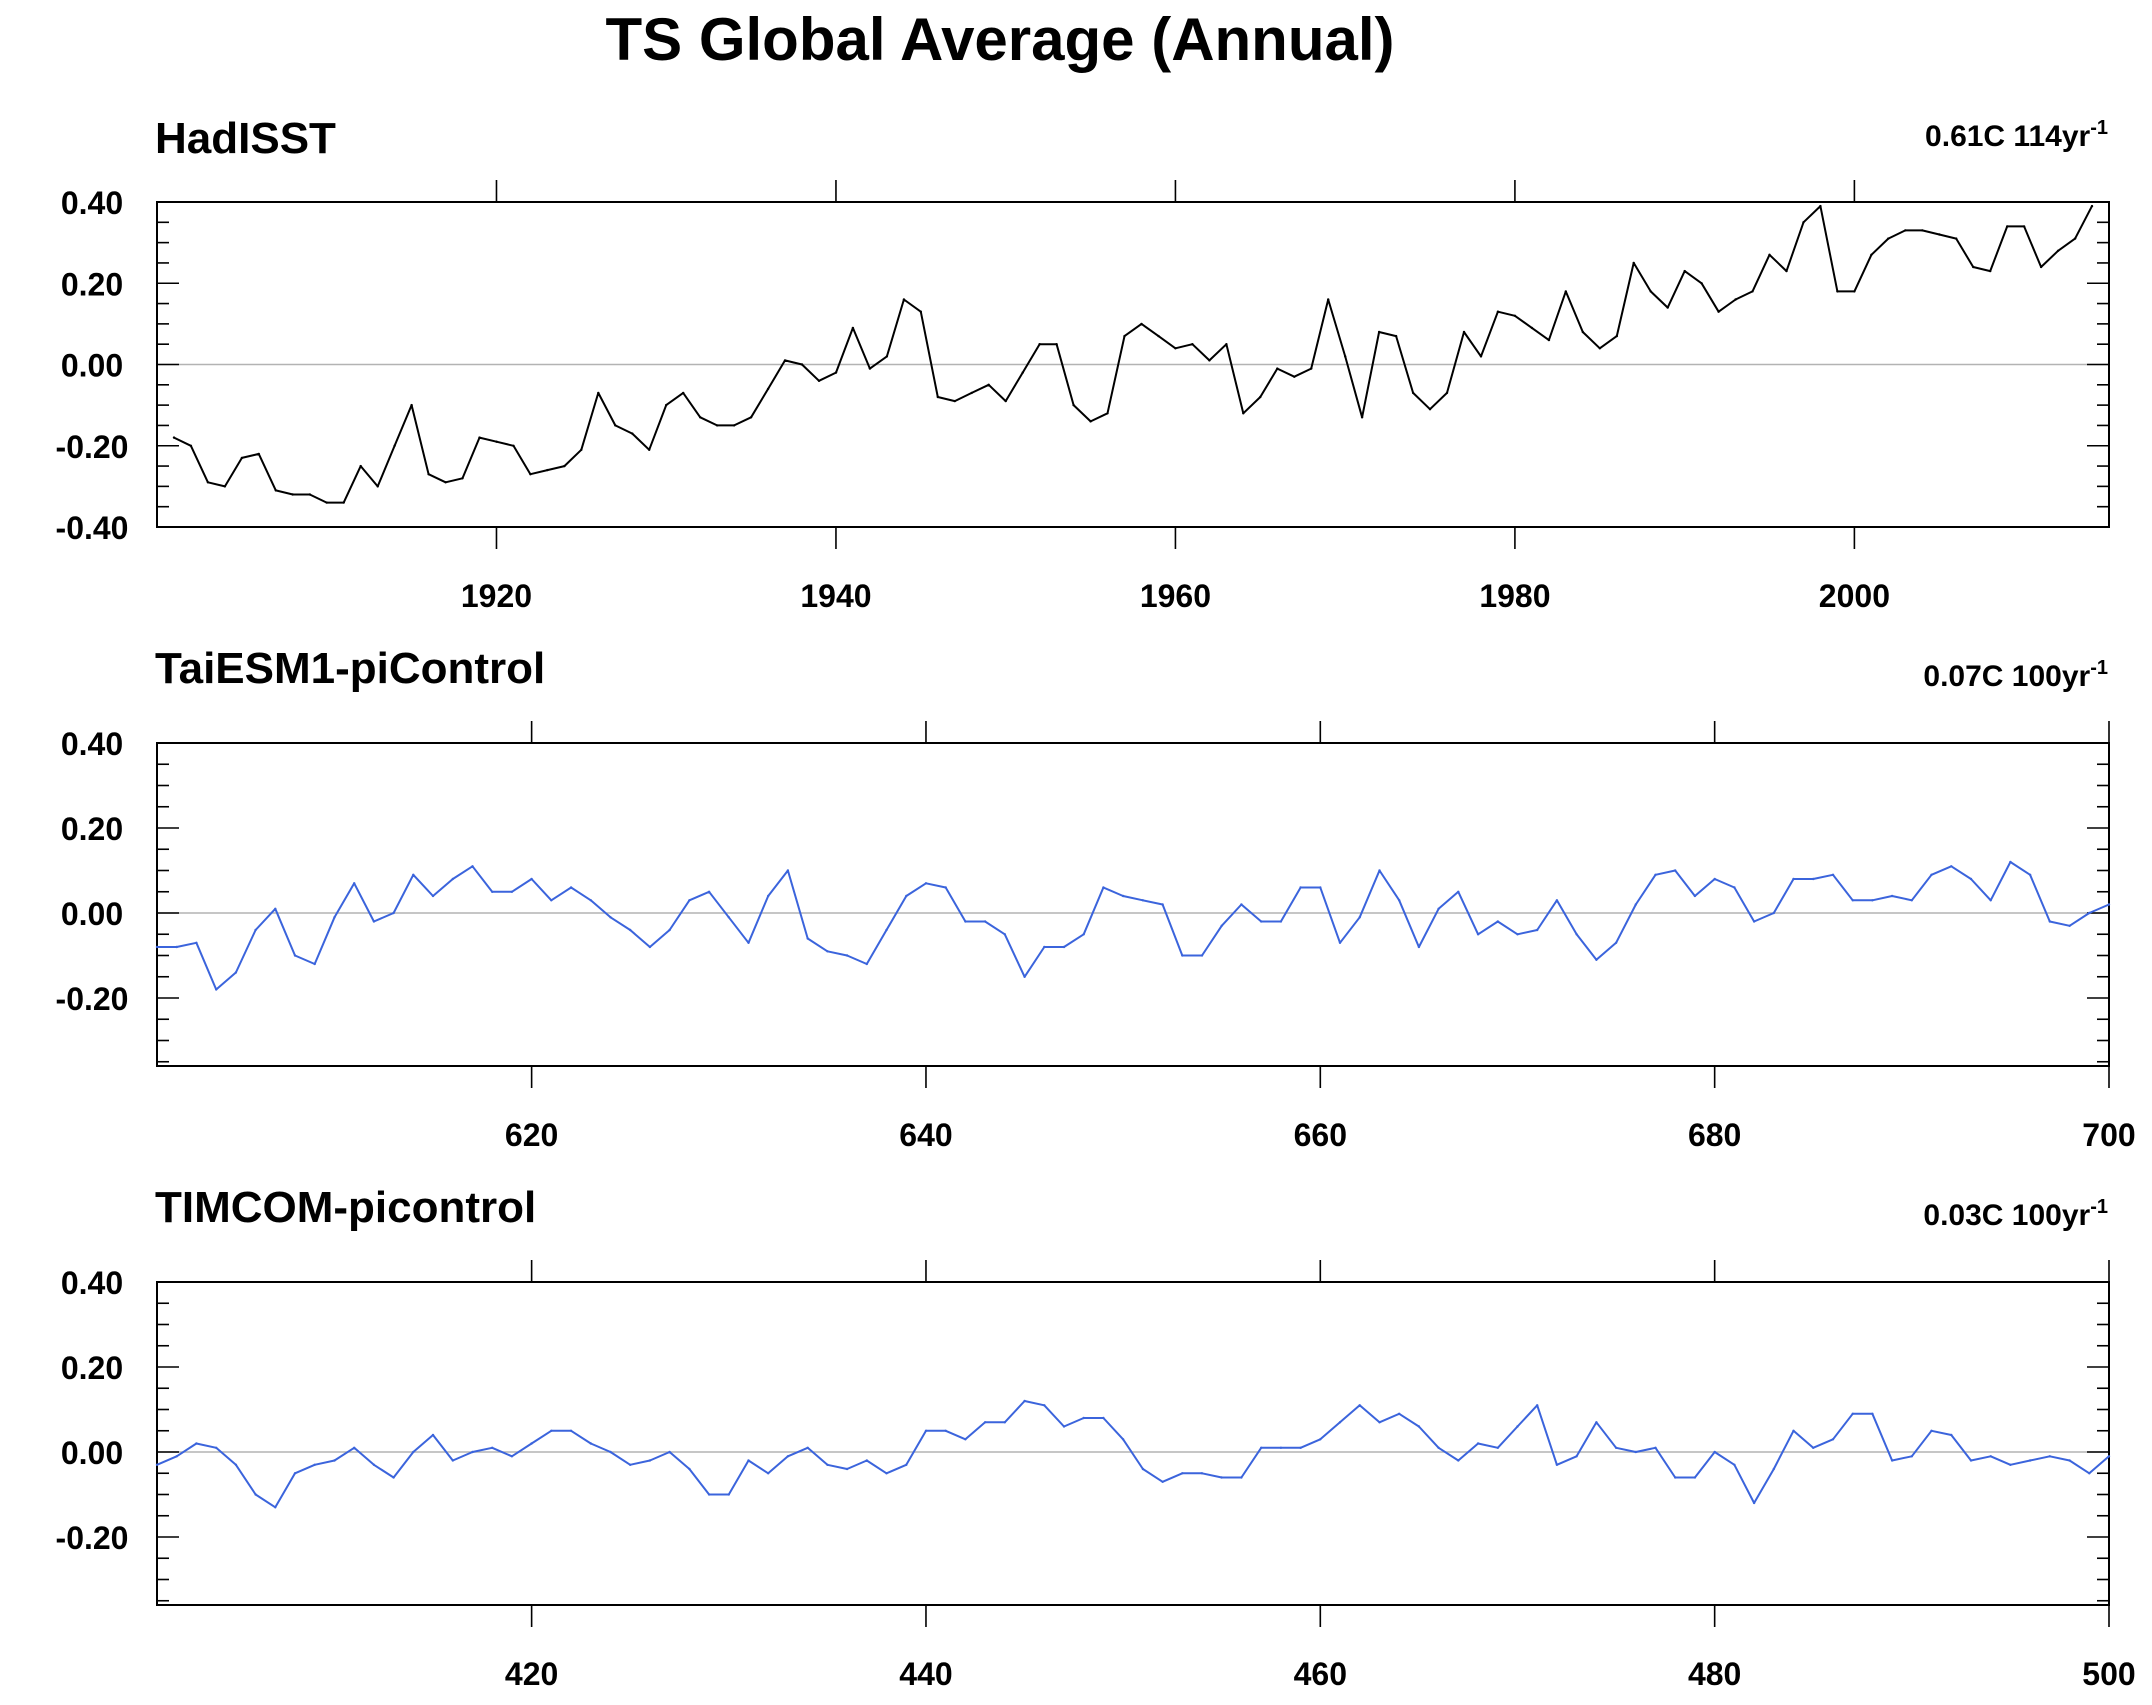 The height and width of the screenshot is (1705, 2152). I want to click on x-tick-label: 1940, so click(835, 596).